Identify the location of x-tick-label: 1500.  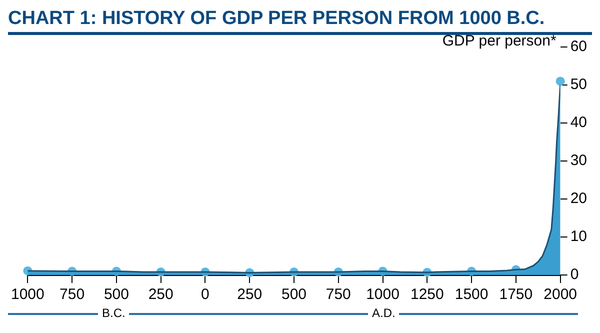
(471, 295).